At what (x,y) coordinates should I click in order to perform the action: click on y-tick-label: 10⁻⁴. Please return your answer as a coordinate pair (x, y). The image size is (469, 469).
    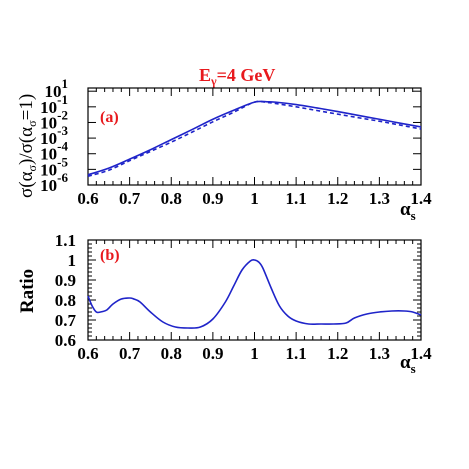
    Looking at the image, I should click on (54, 151).